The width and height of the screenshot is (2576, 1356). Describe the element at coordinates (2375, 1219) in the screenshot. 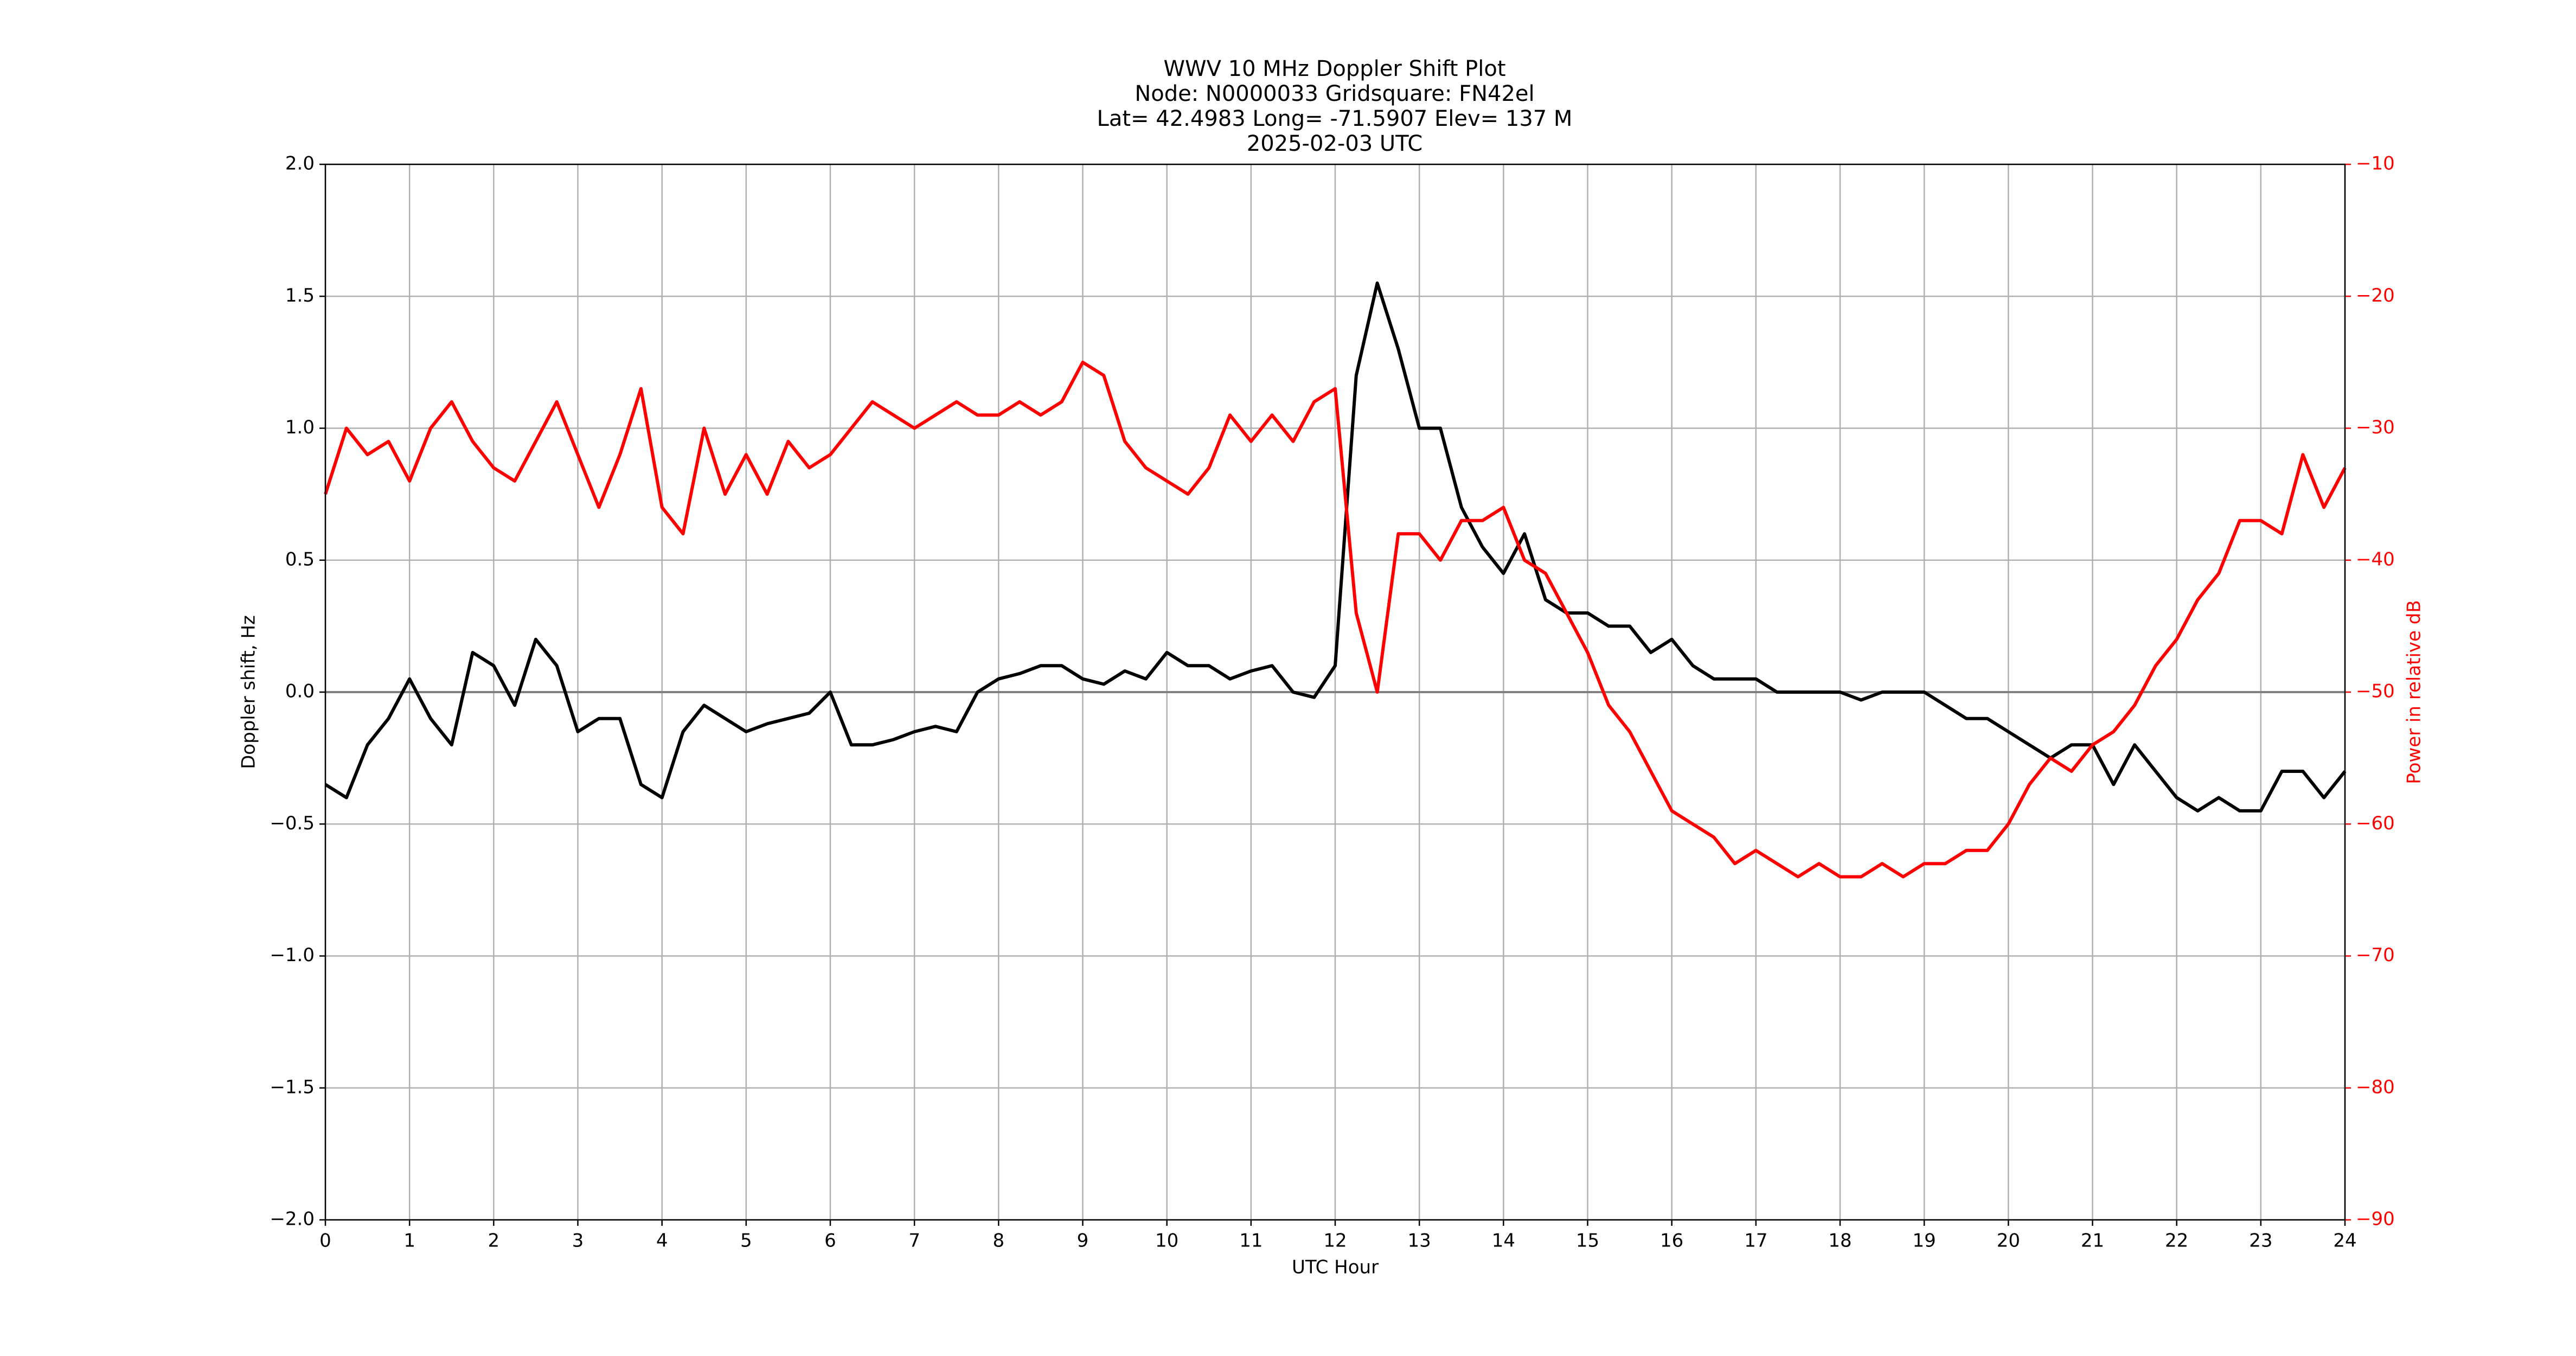

I see `y2-tick-label: −90` at that location.